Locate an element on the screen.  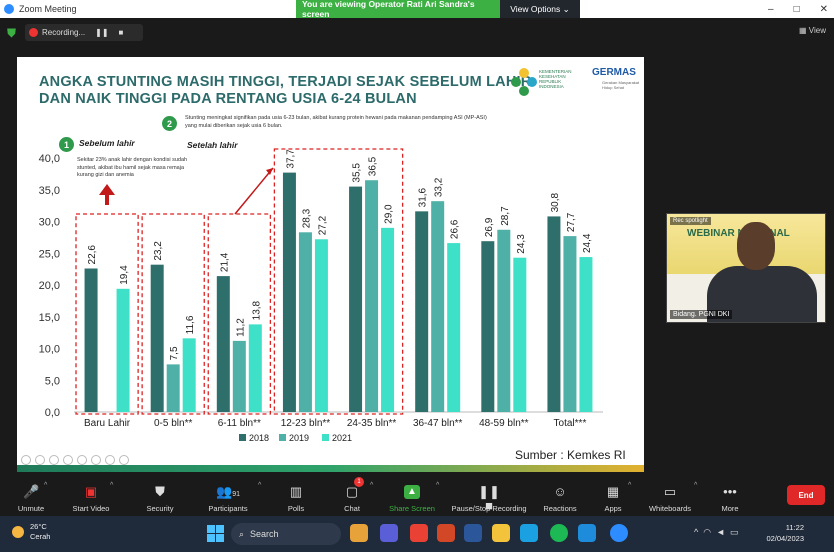
video-options-caret-icon: ^ is located at coordinates (112, 485).